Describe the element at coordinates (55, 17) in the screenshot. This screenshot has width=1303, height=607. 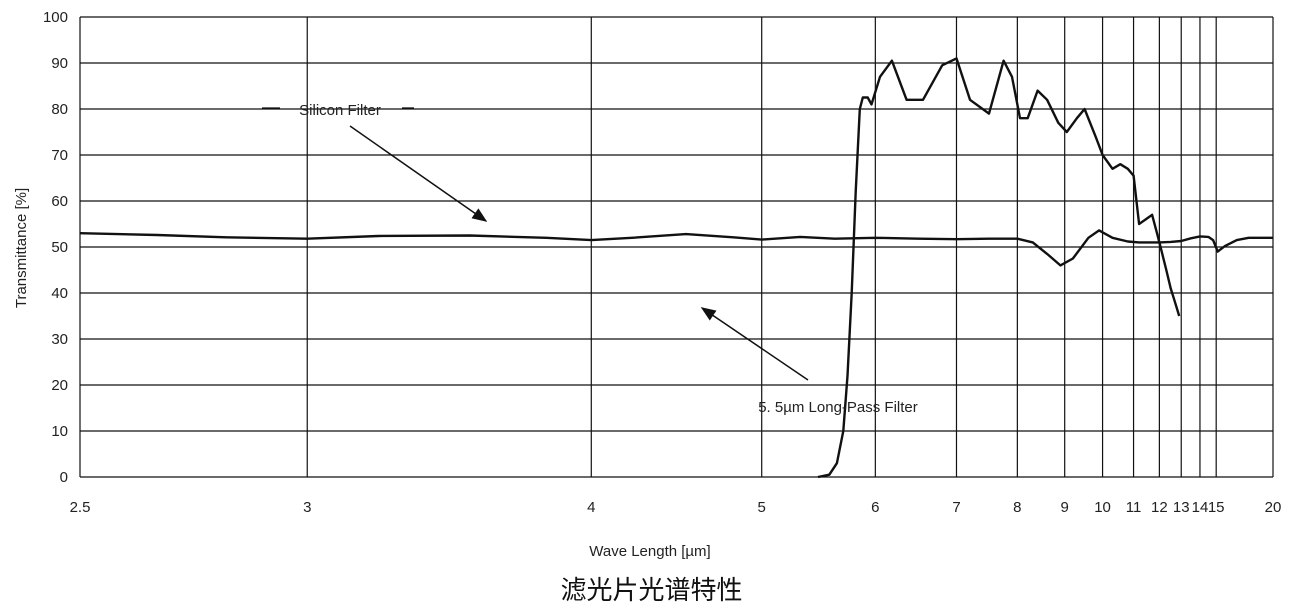
I see `y-tick-label: 100` at that location.